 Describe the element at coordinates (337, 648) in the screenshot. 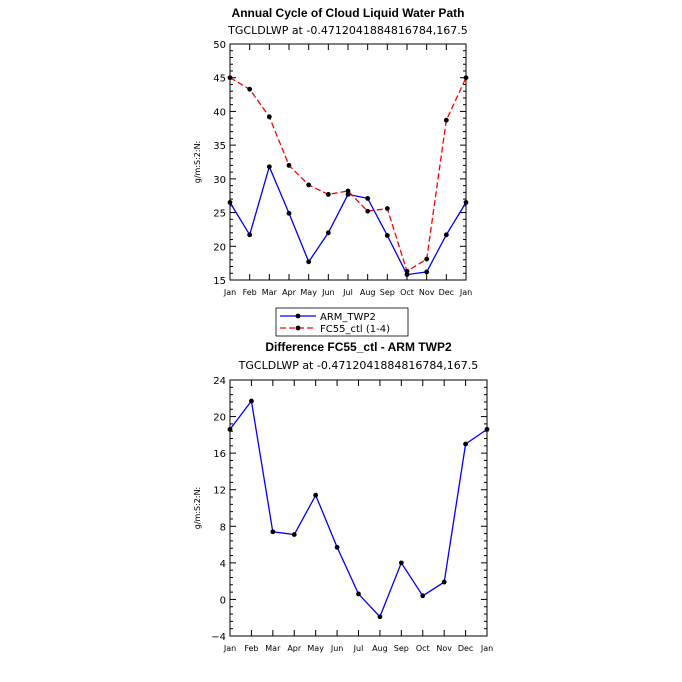

I see `chart2-xtick-label: Jun` at that location.